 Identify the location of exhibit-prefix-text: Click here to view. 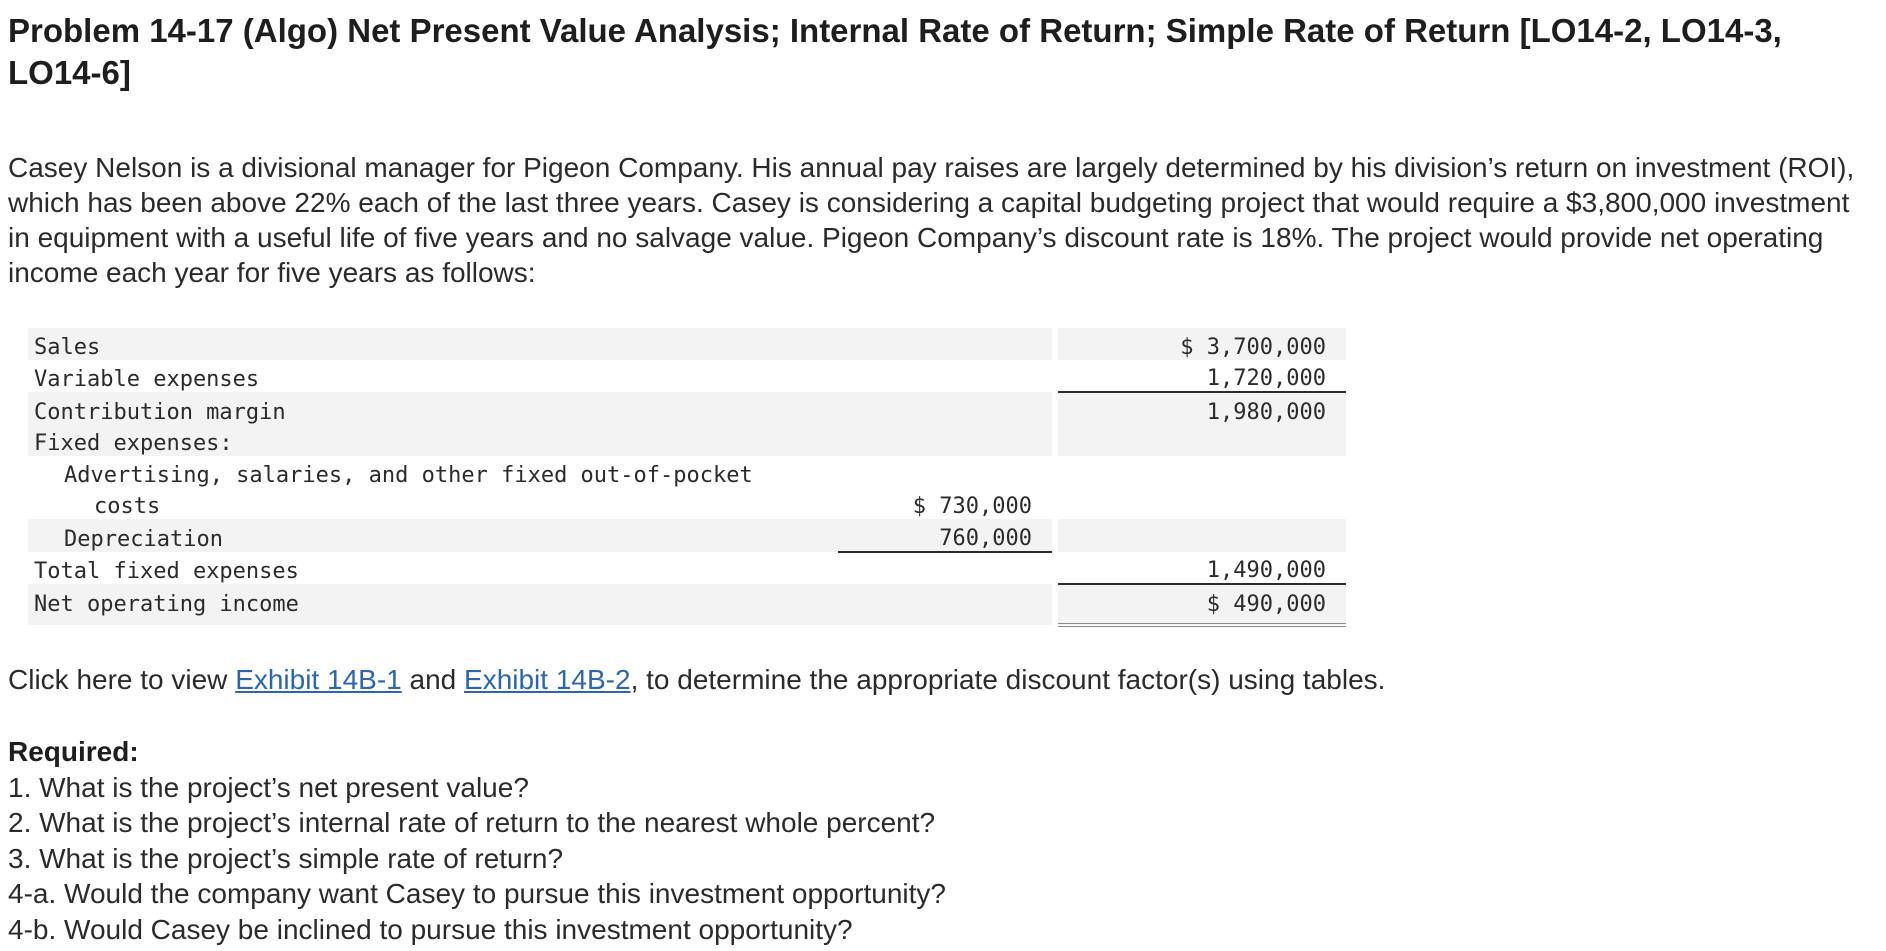
(122, 679).